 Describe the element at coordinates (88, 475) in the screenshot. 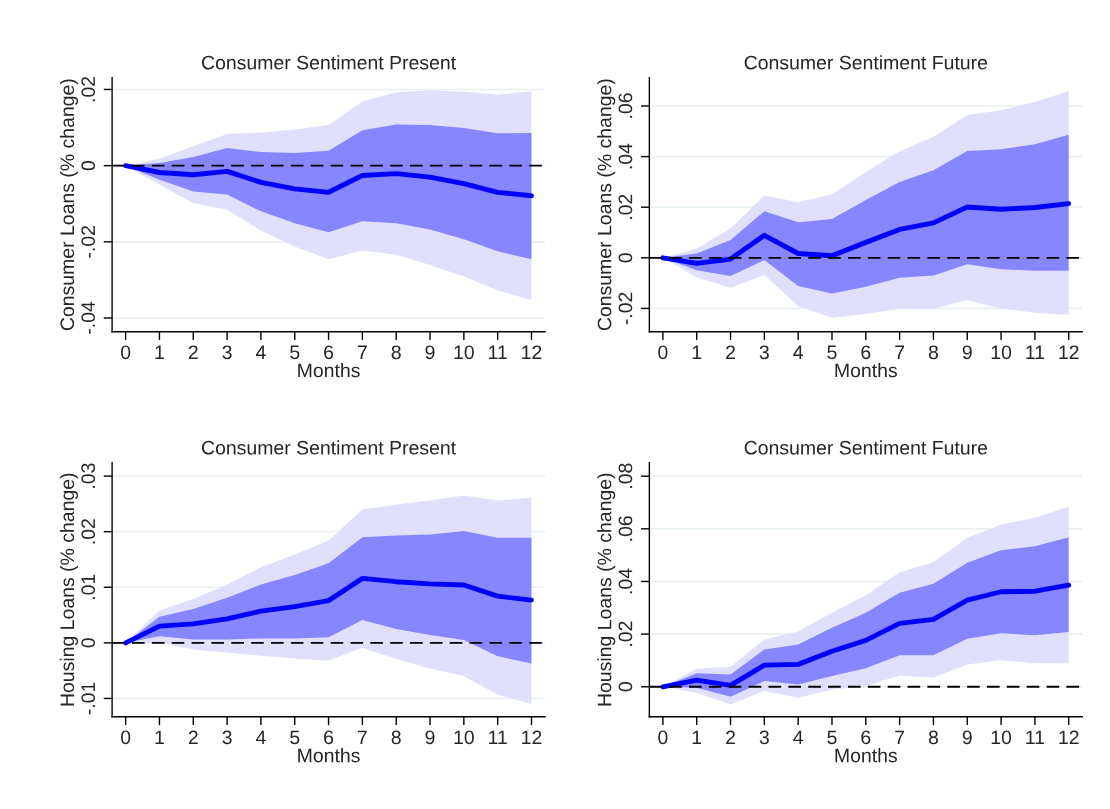

I see `y-tick-label: .03` at that location.